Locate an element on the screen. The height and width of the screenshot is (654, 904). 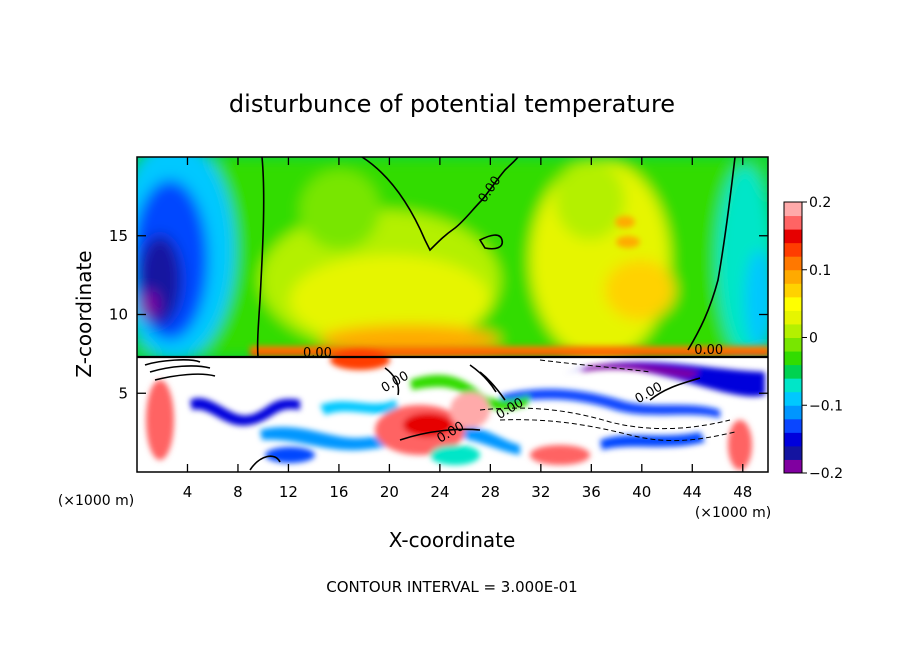
interface-band is located at coordinates (509, 286).